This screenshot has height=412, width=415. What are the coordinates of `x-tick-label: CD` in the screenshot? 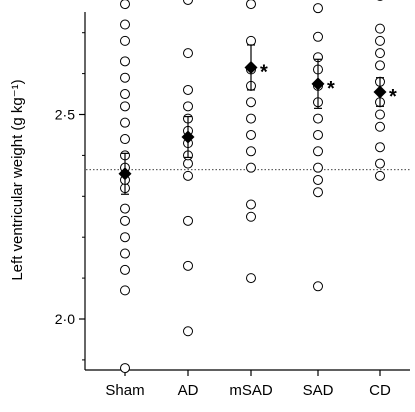 It's located at (380, 390).